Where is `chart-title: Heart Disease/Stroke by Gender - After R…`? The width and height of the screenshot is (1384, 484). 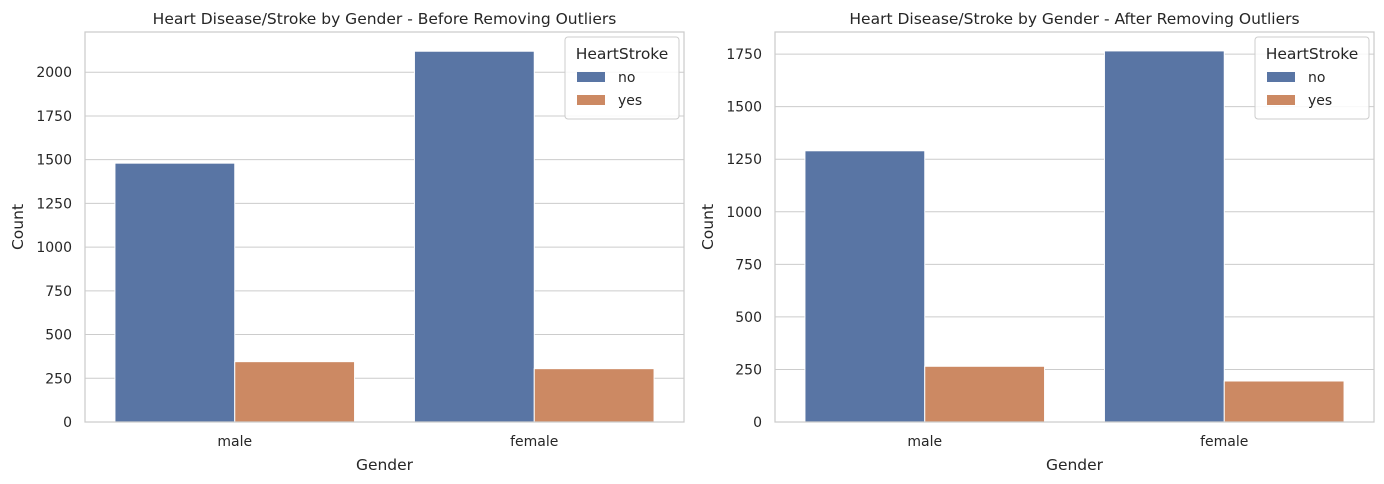 chart-title: Heart Disease/Stroke by Gender - After R… is located at coordinates (1074, 19).